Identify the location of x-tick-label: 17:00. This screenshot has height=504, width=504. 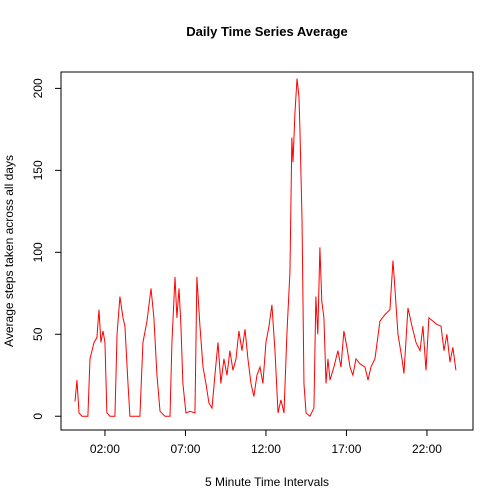
(346, 449).